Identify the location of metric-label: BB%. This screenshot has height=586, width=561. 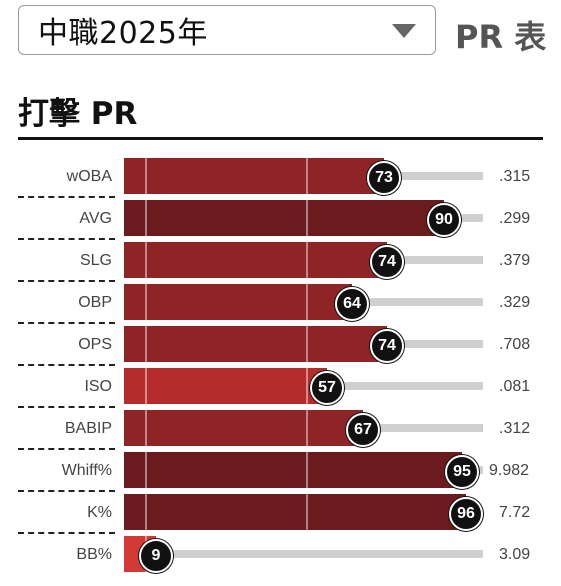
(94, 554).